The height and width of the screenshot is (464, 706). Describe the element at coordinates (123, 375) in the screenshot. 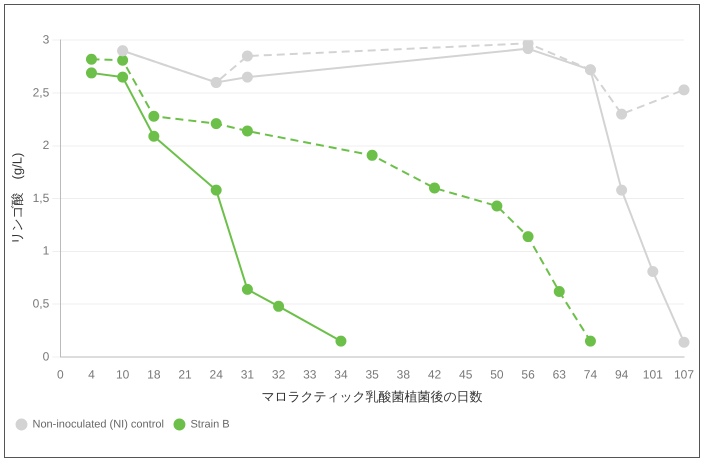

I see `x-tick-label: 10` at that location.